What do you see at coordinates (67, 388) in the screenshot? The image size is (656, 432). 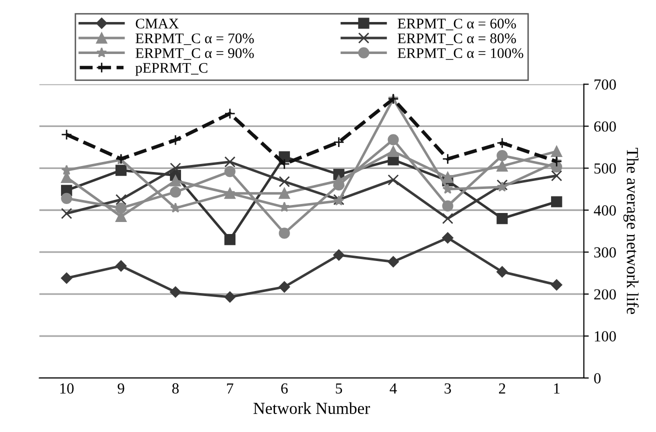 I see `x-tick-label: 10` at bounding box center [67, 388].